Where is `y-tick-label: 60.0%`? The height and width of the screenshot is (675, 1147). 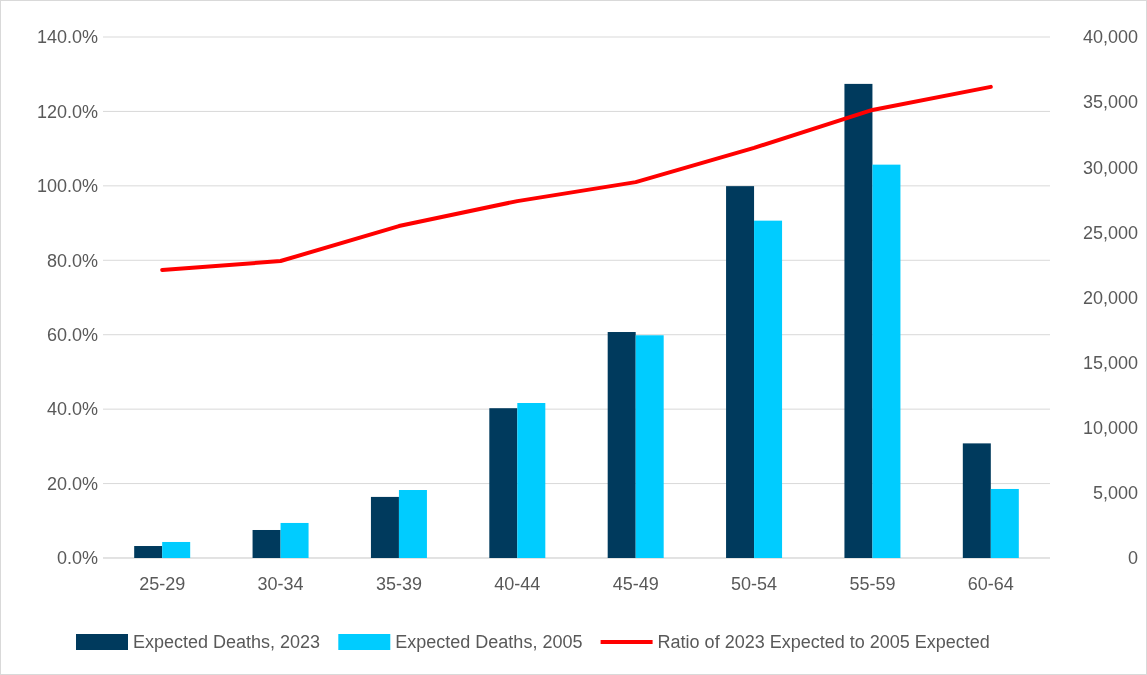
y-tick-label: 60.0% is located at coordinates (72, 335).